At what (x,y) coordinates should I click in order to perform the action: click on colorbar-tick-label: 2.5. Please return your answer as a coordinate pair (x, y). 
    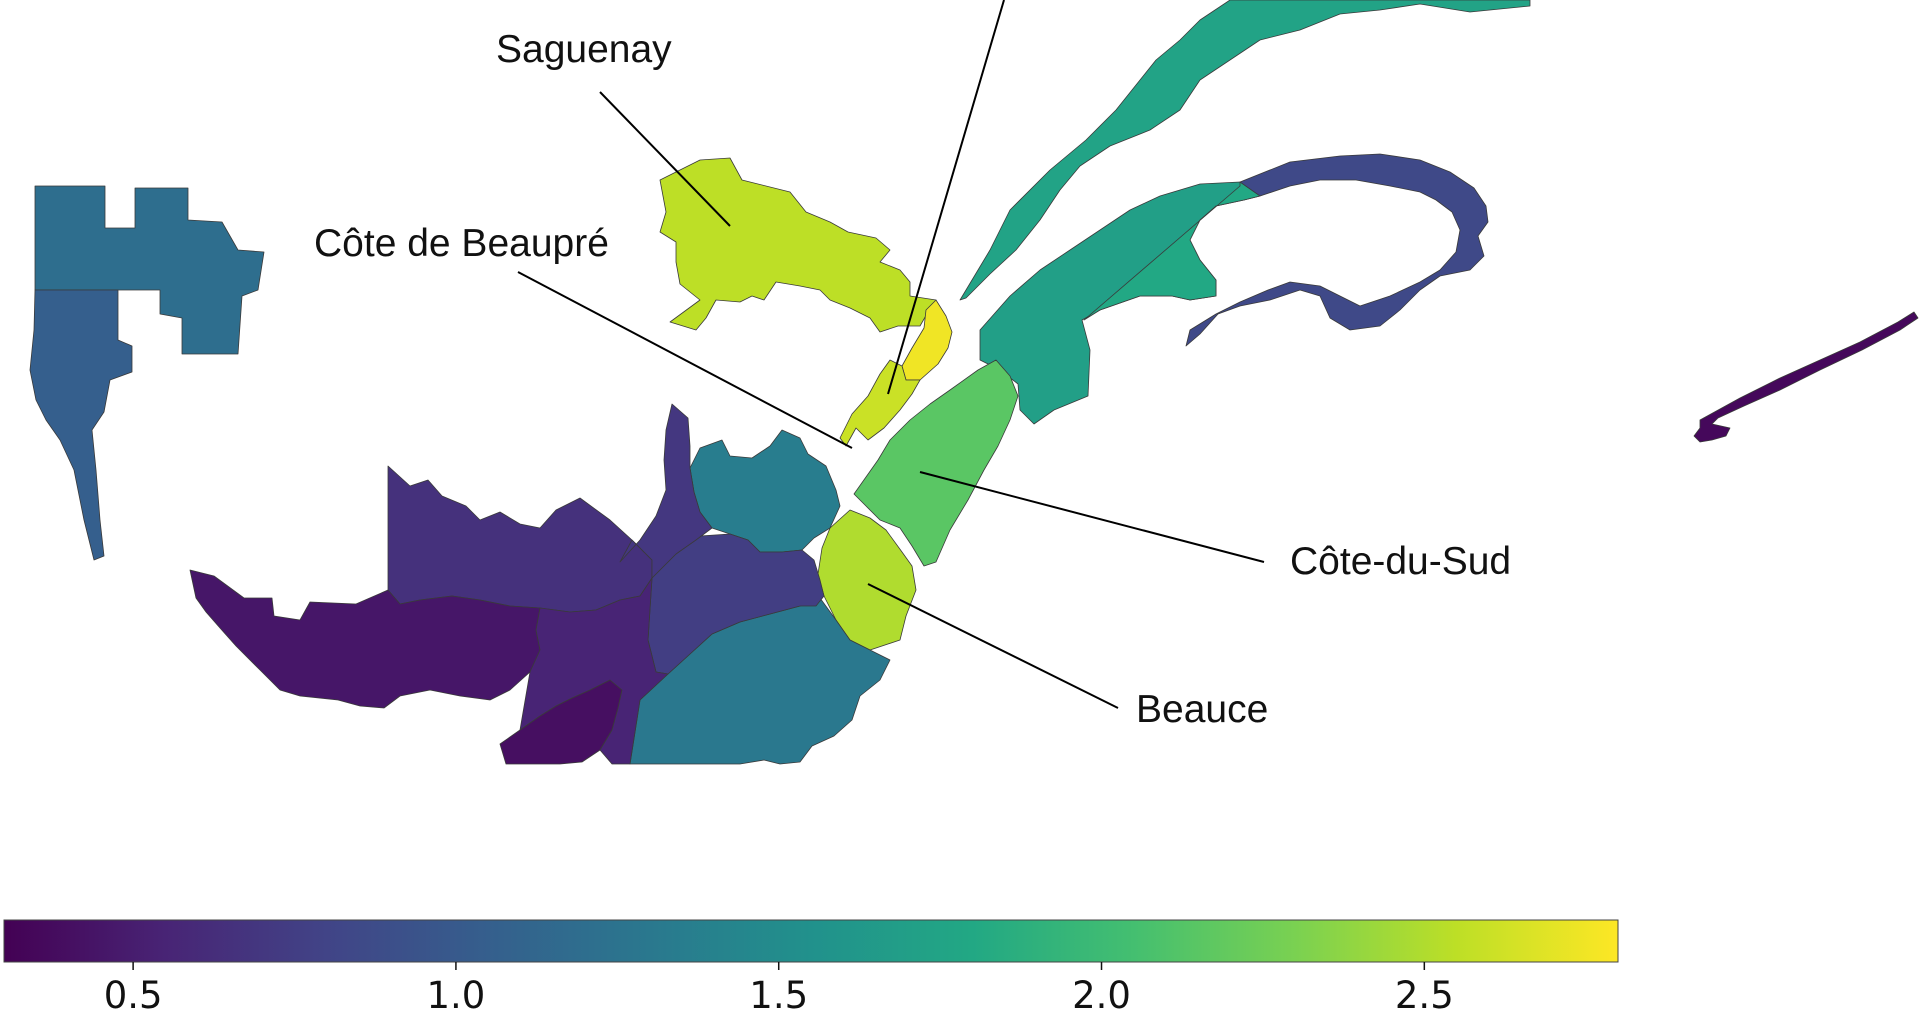
    Looking at the image, I should click on (1424, 995).